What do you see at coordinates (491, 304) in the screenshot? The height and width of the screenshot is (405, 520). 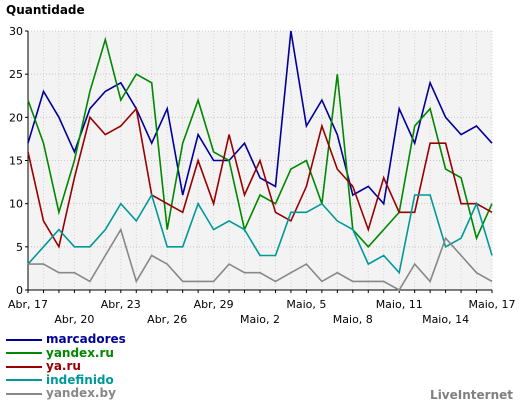 I see `x-tick-label: Maio, 17` at bounding box center [491, 304].